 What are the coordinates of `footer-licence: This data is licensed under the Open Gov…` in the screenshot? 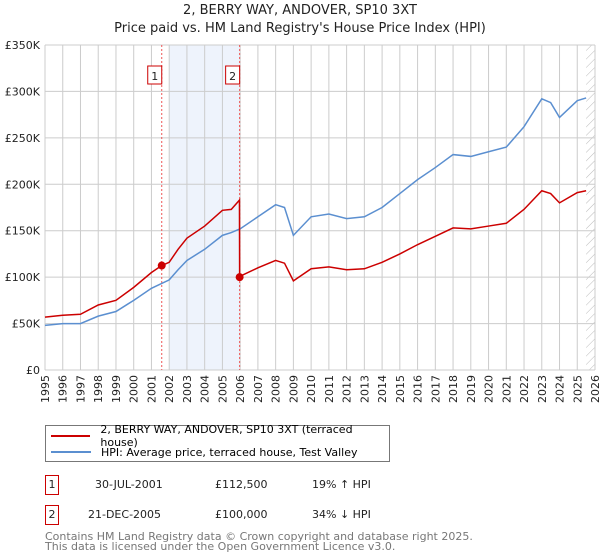 It's located at (220, 546).